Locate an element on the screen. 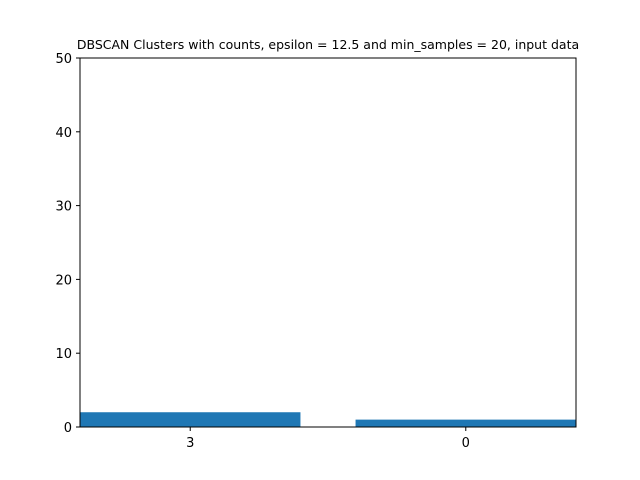 The width and height of the screenshot is (640, 480). y-tick-label: 50 is located at coordinates (63, 59).